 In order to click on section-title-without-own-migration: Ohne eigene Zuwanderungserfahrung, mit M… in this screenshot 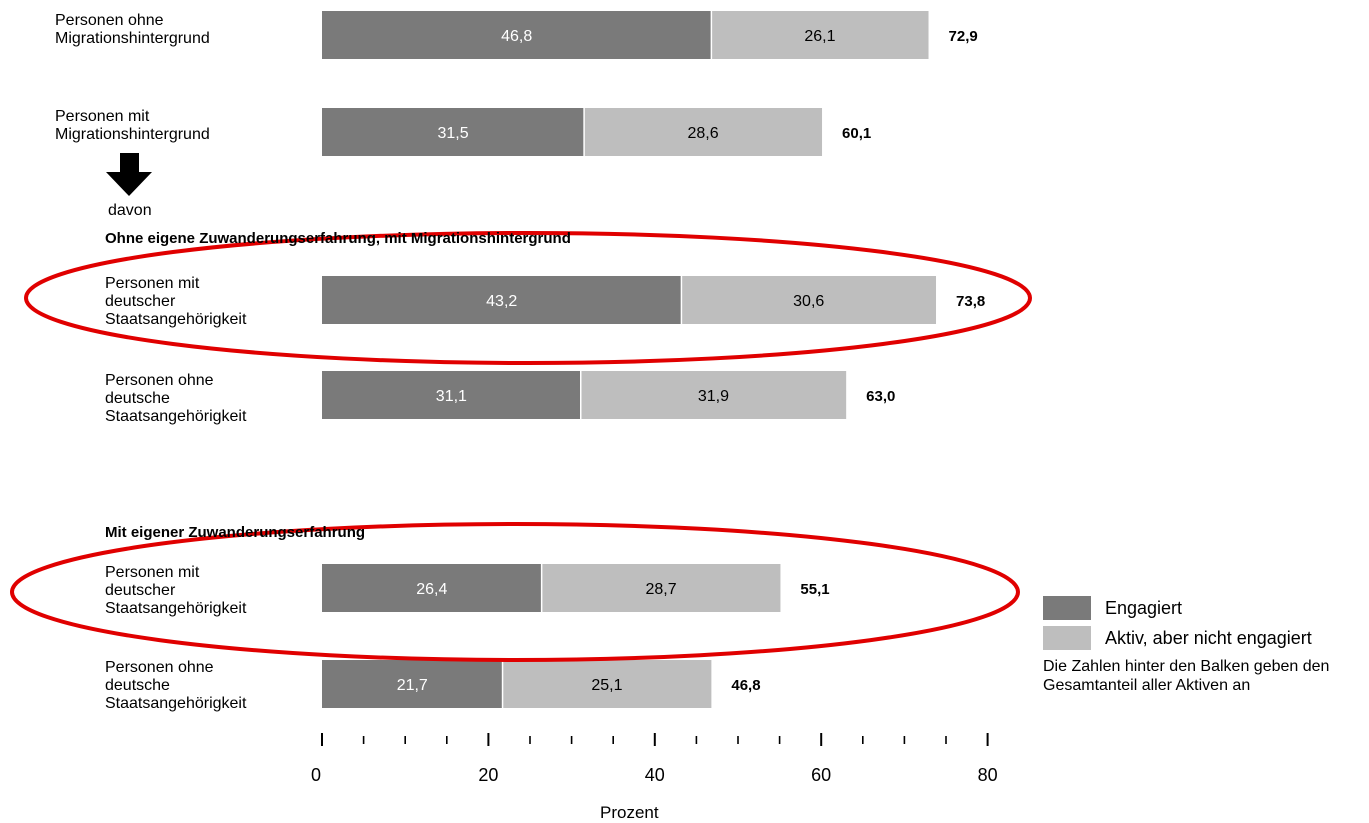, I will do `click(338, 238)`.